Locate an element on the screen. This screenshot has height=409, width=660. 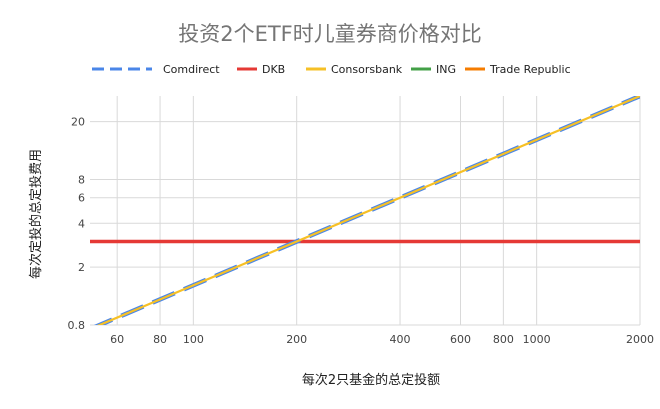
y-tick-label: 2 is located at coordinates (81, 267).